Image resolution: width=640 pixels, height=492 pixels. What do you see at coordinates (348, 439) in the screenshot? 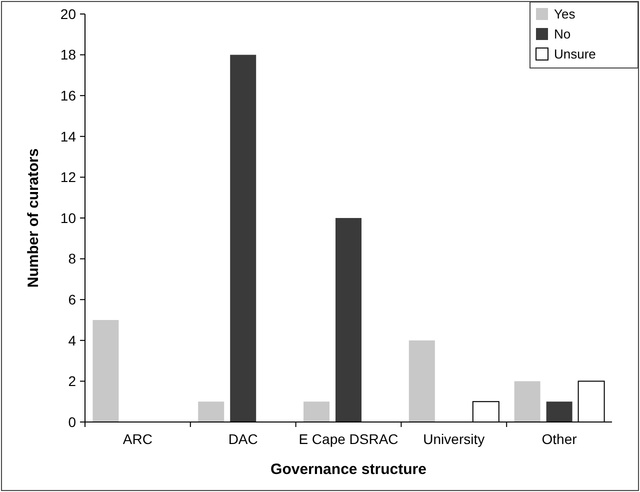
I see `x-tick-label: E Cape DSRAC` at bounding box center [348, 439].